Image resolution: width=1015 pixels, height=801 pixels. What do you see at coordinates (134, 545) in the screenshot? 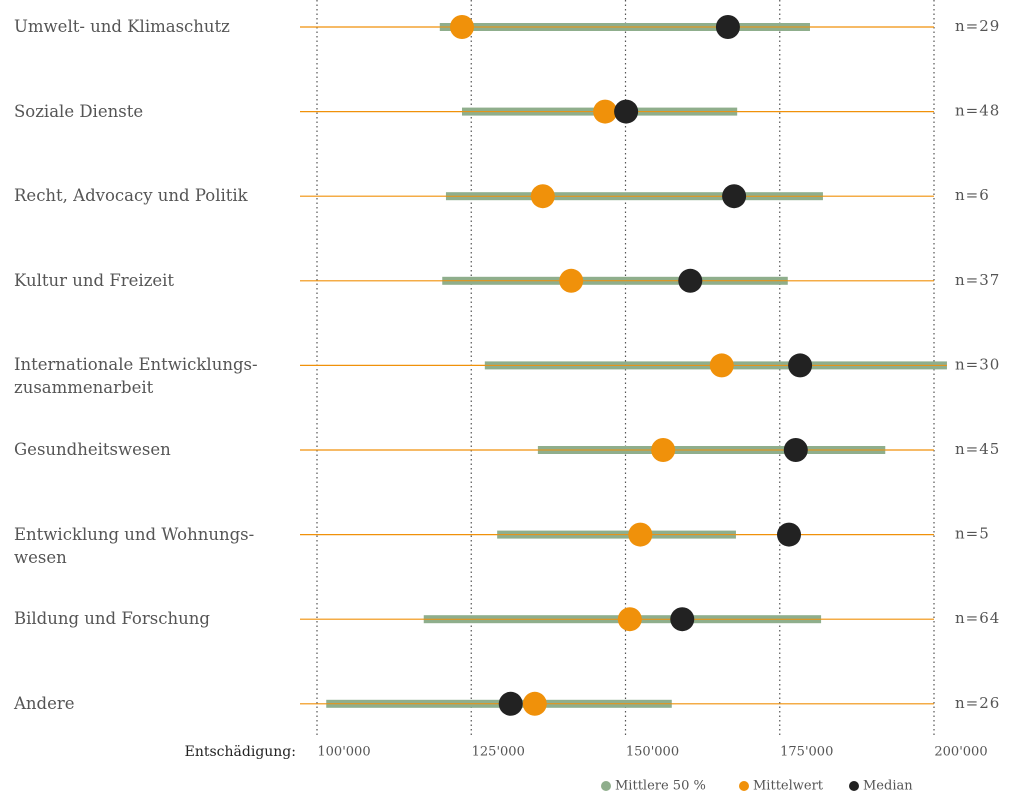
I see `category-label: Entwicklung und Wohnungs- wesen` at bounding box center [134, 545].